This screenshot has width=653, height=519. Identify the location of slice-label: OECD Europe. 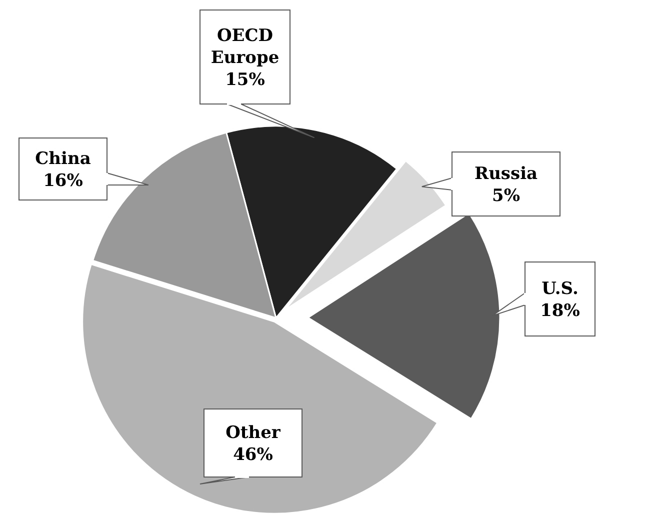
(245, 47).